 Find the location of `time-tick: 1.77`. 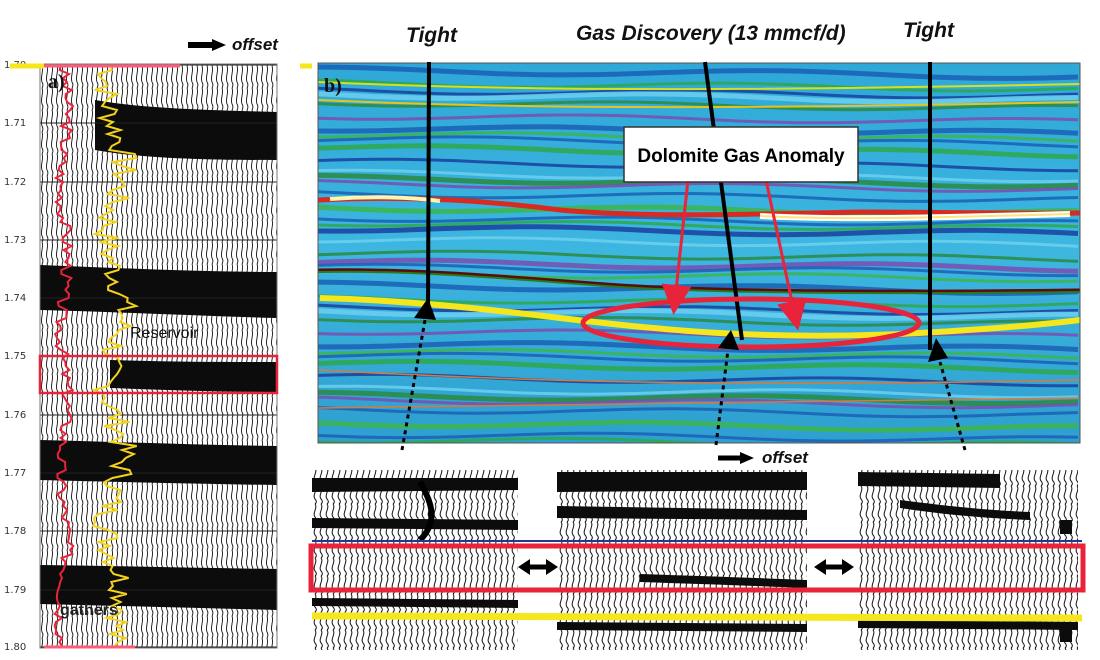

time-tick: 1.77 is located at coordinates (15, 473).